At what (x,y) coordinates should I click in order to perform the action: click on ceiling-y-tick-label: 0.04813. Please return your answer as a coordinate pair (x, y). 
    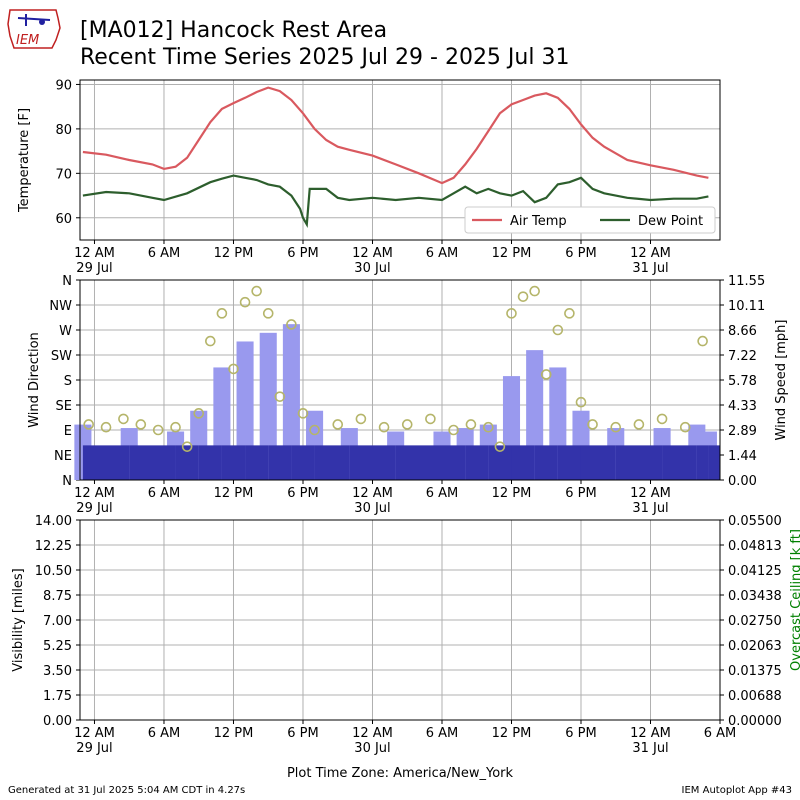
    Looking at the image, I should click on (755, 546).